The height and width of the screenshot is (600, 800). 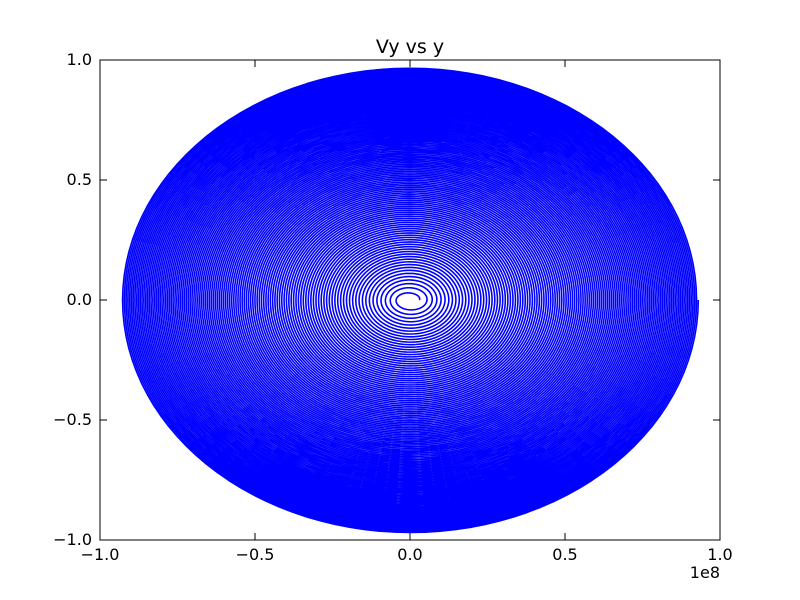 What do you see at coordinates (79, 179) in the screenshot?
I see `y-tick-label: 0.5` at bounding box center [79, 179].